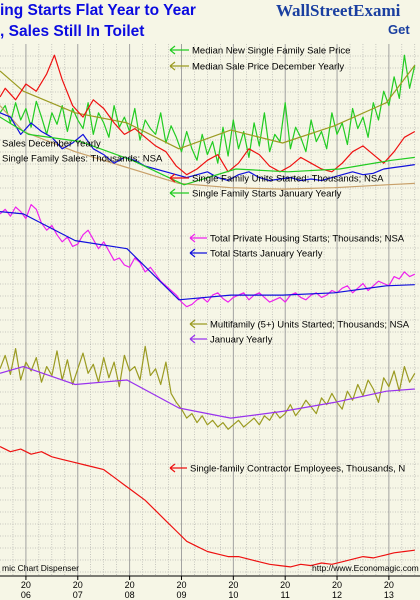 This screenshot has height=600, width=420. What do you see at coordinates (72, 31) in the screenshot?
I see `chart-title-line-2: , Sales Still In Toilet` at bounding box center [72, 31].